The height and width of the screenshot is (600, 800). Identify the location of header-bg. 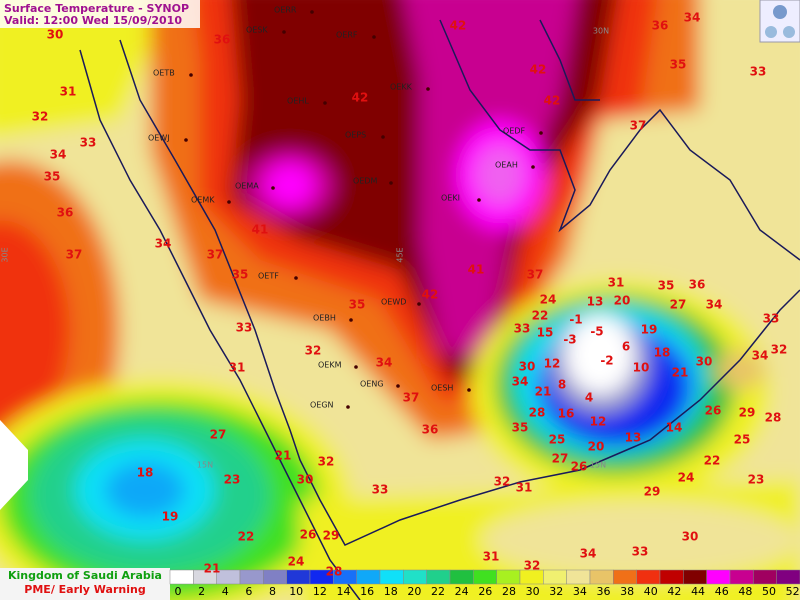
(100, 14).